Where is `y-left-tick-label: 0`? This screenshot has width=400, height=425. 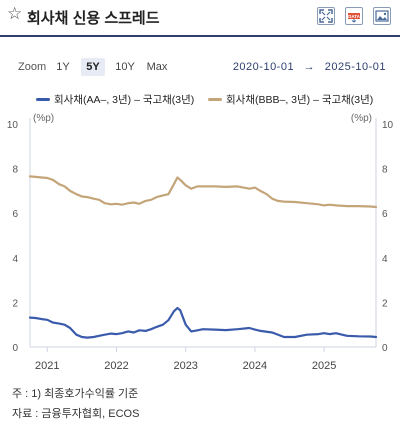 y-left-tick-label: 0 is located at coordinates (15, 348).